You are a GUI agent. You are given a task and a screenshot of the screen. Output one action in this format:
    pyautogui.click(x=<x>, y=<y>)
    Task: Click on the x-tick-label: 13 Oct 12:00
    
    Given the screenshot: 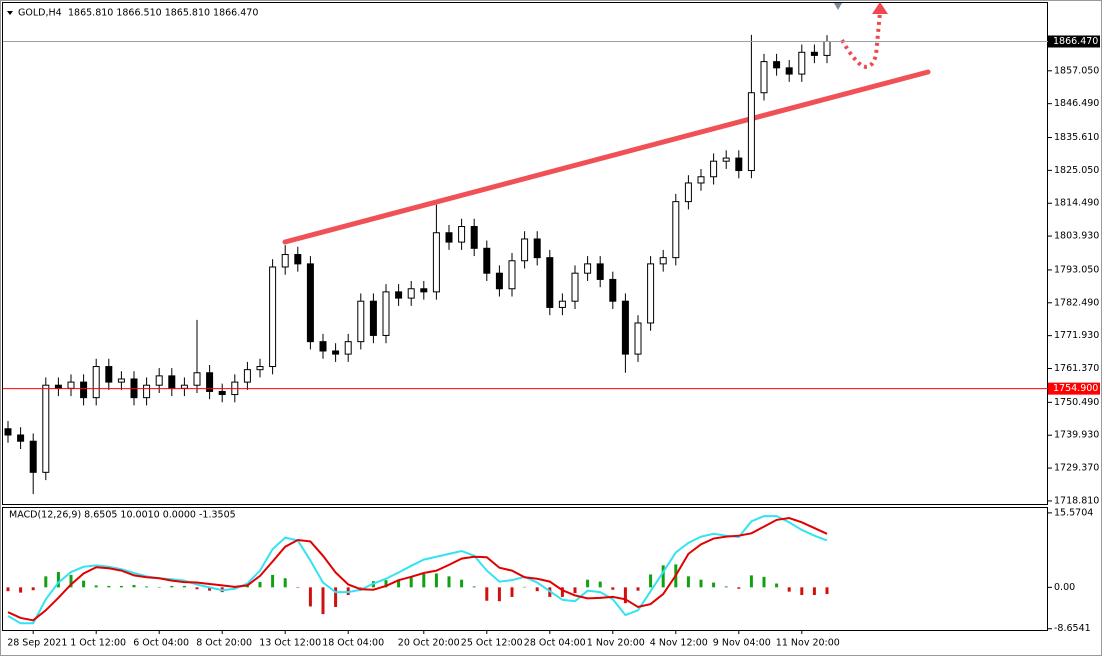 What is the action you would take?
    pyautogui.click(x=290, y=643)
    